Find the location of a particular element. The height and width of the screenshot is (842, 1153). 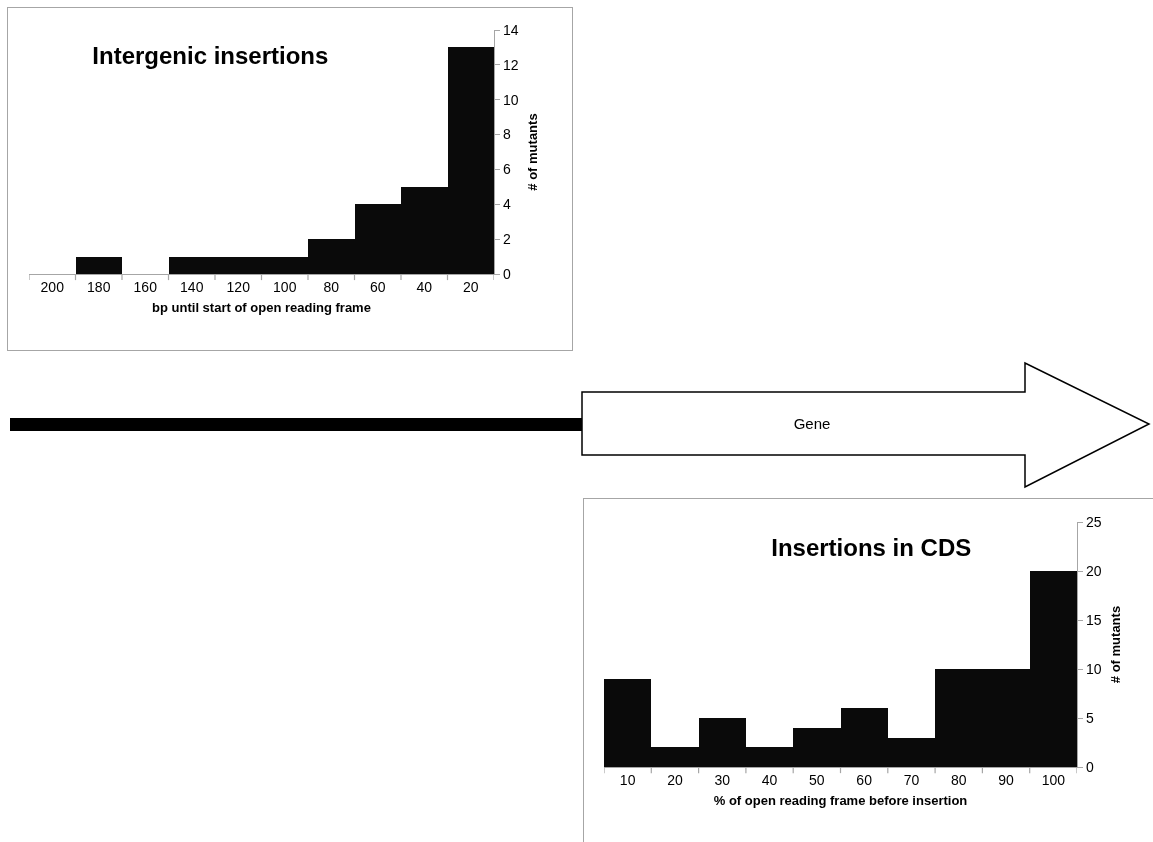

x-tick-label: 160 is located at coordinates (145, 287).